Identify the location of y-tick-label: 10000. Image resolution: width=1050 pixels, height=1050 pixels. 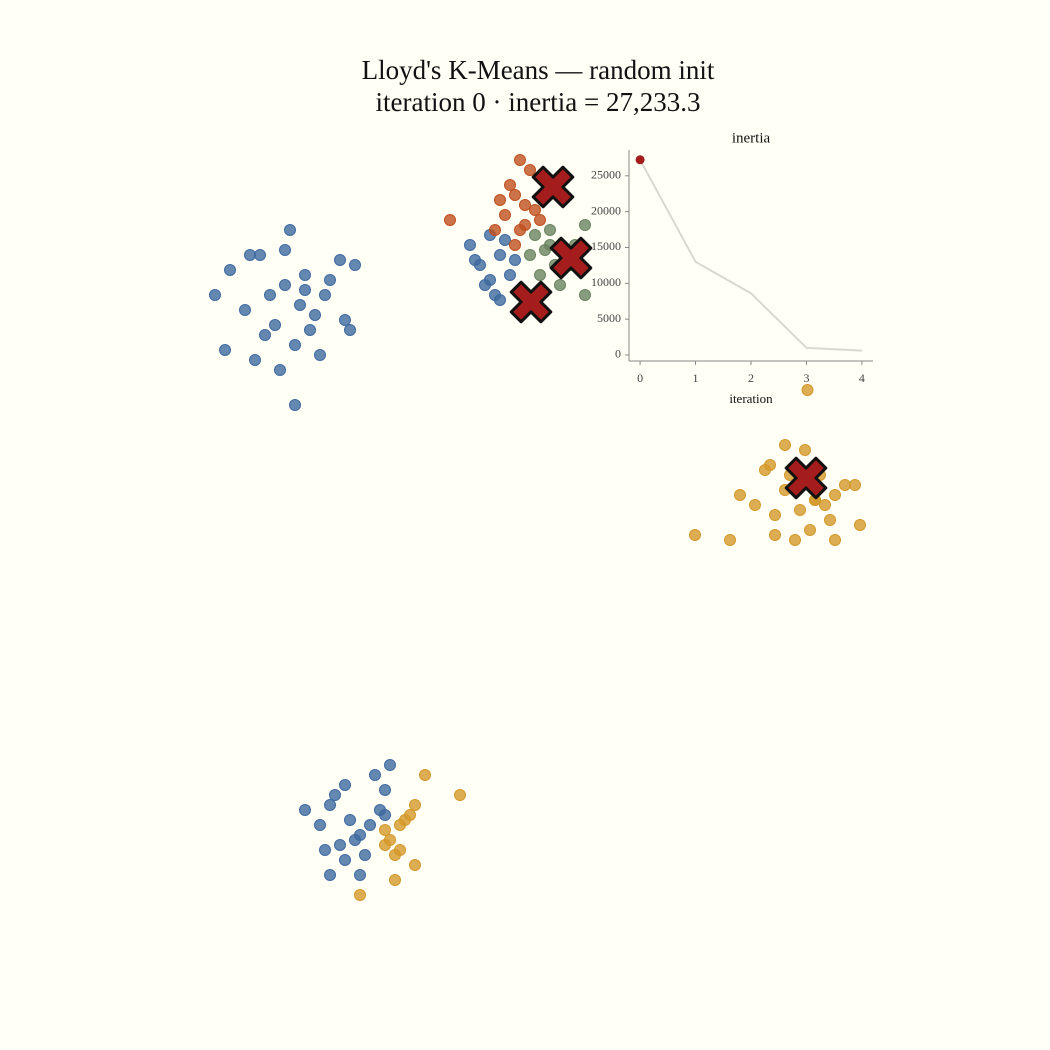
(606, 282).